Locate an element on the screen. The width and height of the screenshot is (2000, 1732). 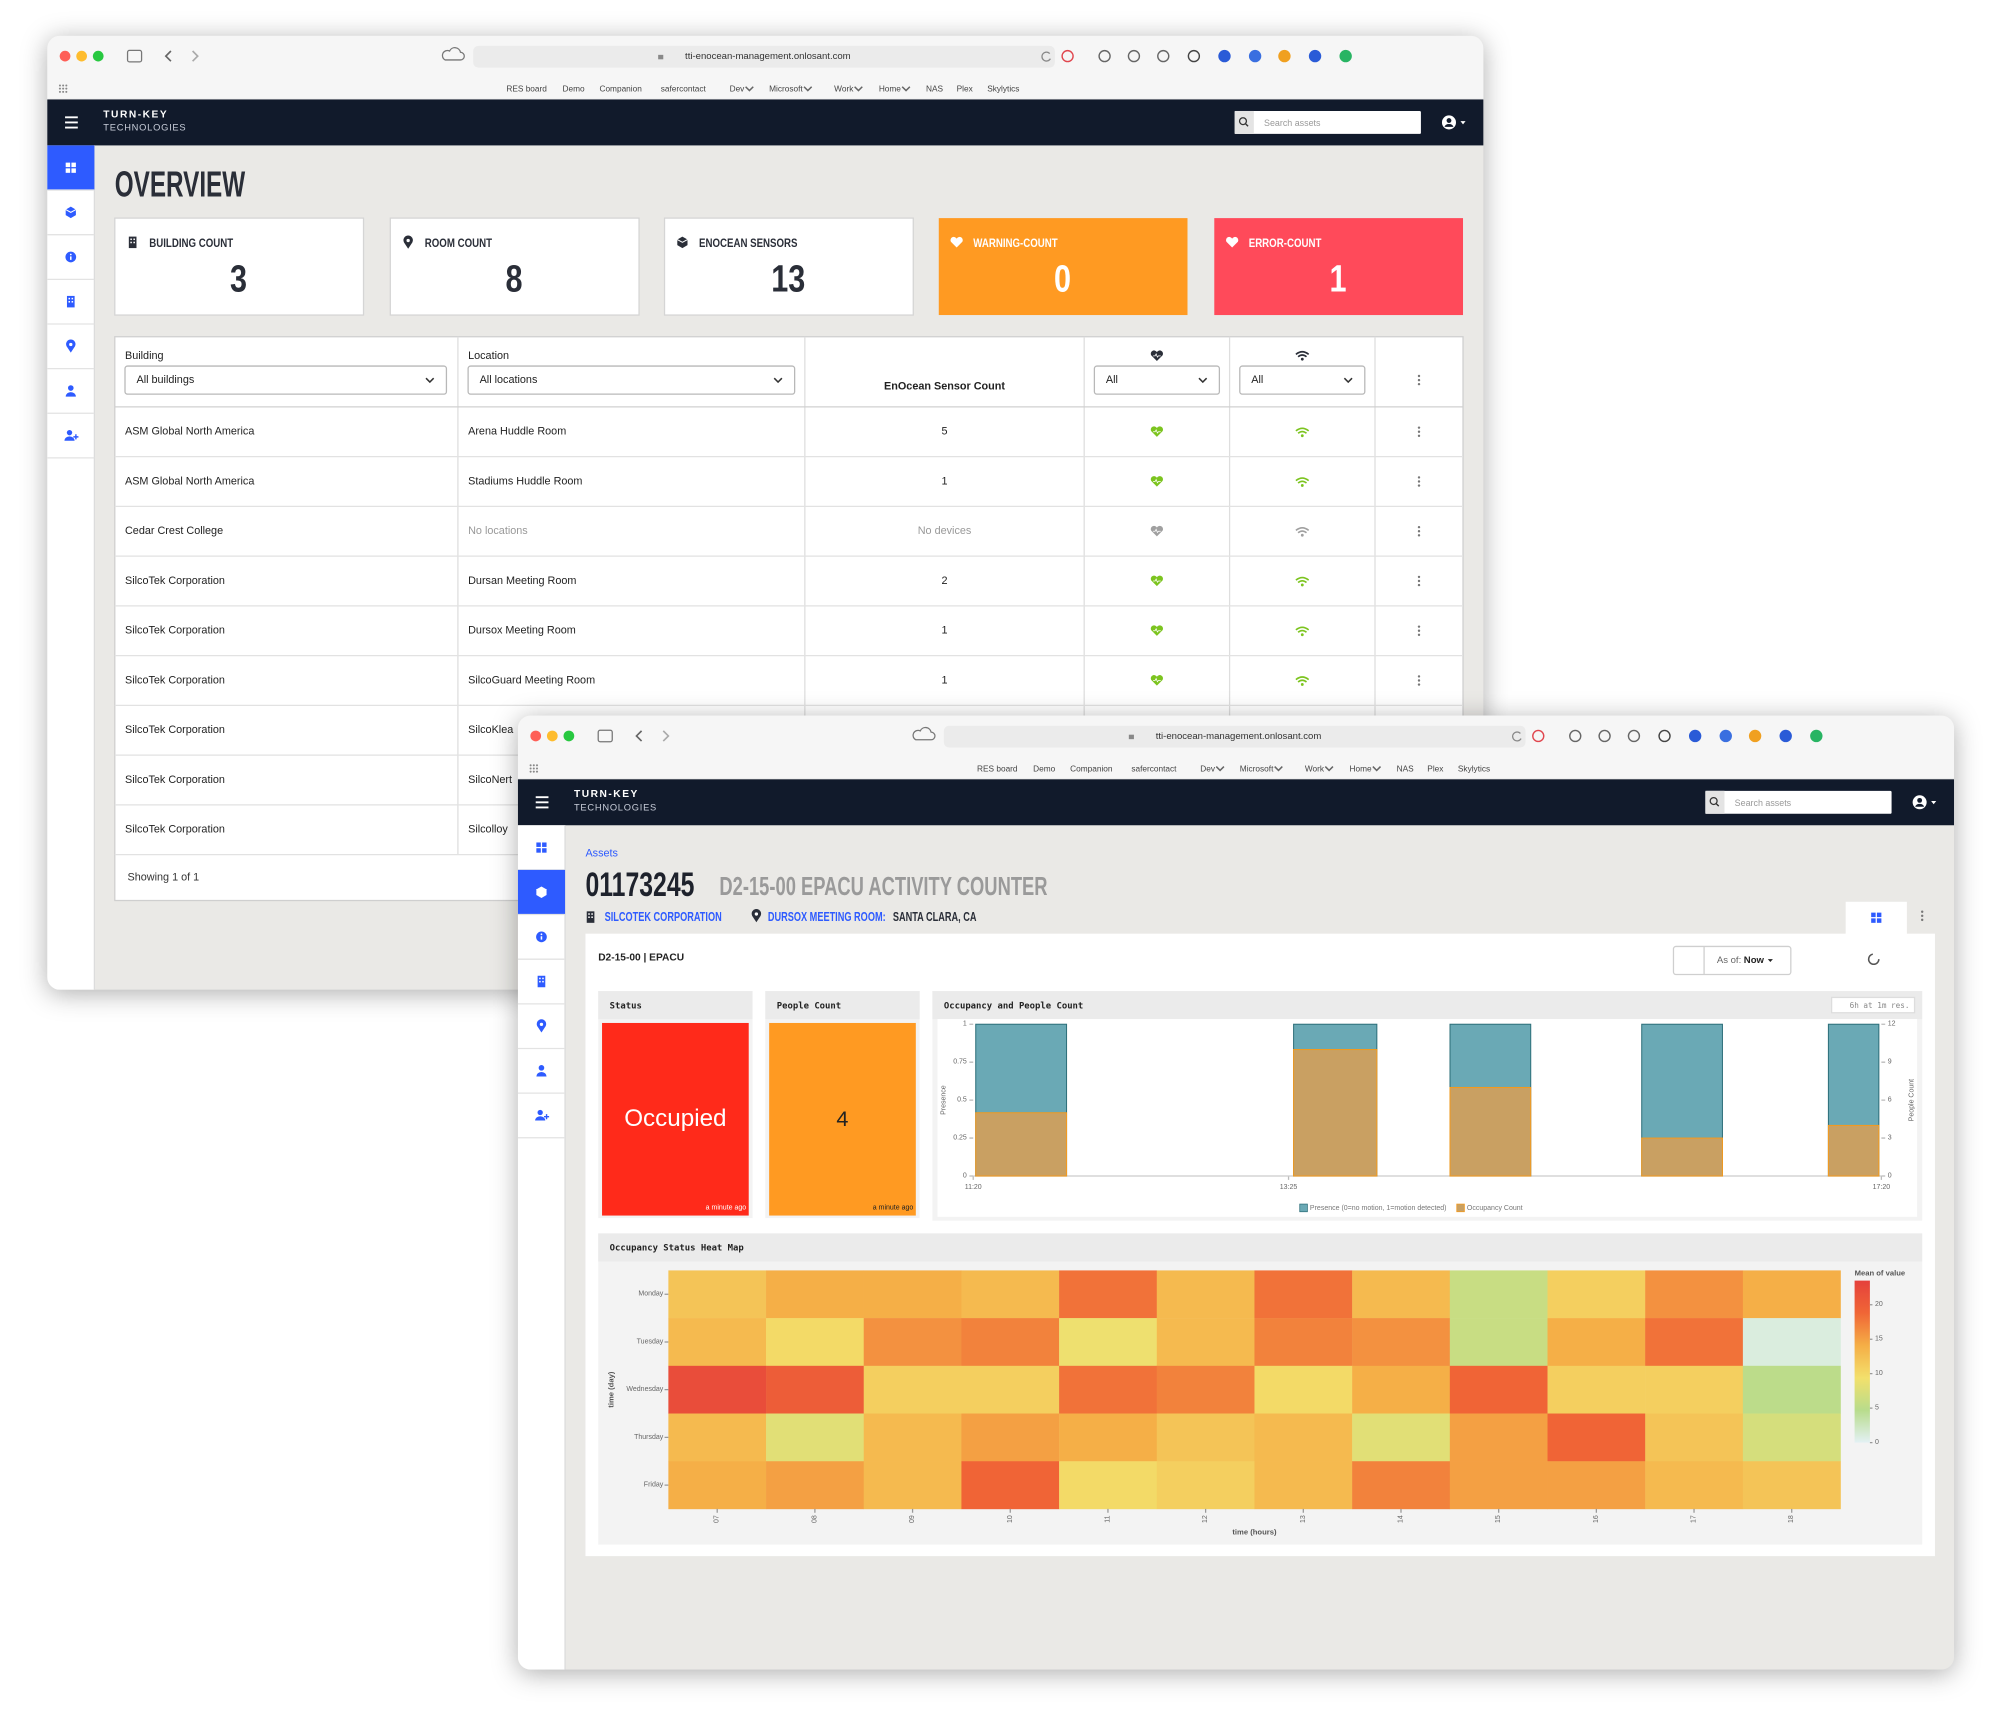
dropdown: All buildings is located at coordinates (286, 380).